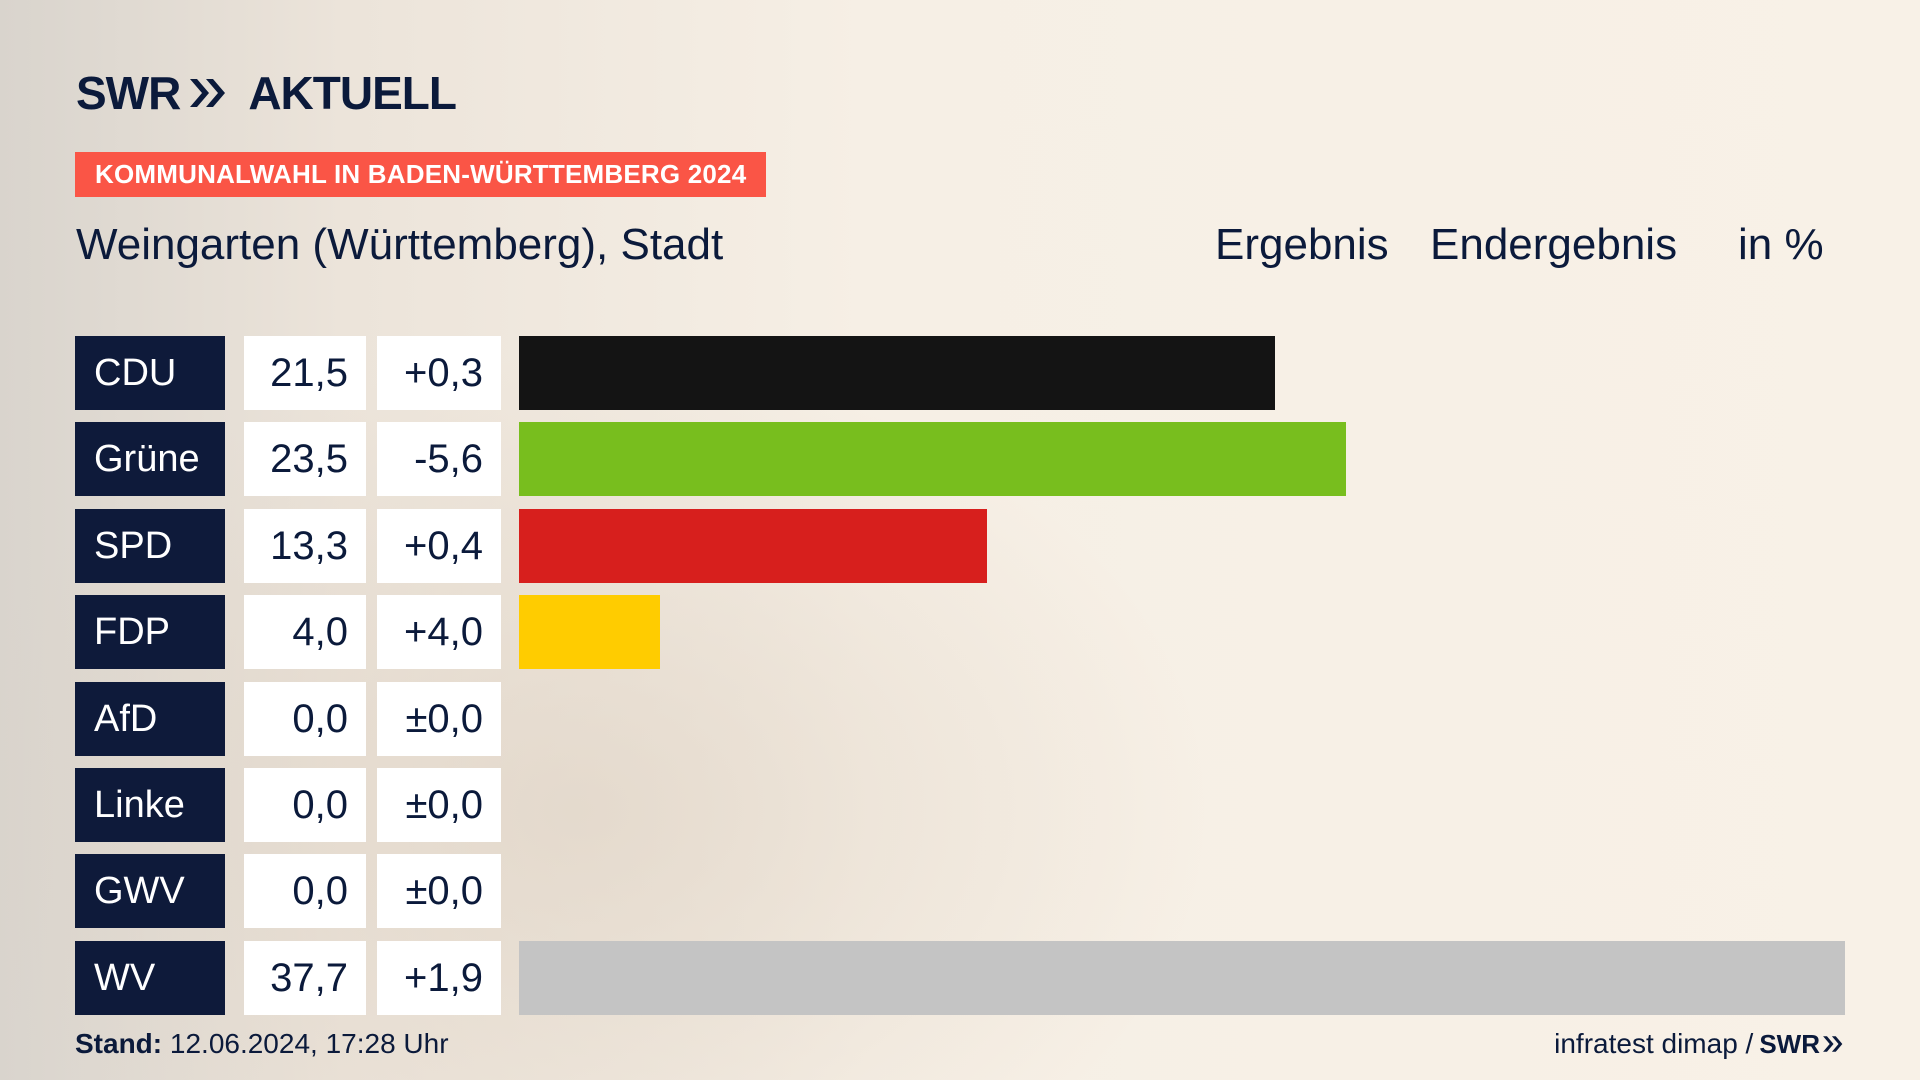 The width and height of the screenshot is (1920, 1080). What do you see at coordinates (150, 805) in the screenshot?
I see `party-label: Linke` at bounding box center [150, 805].